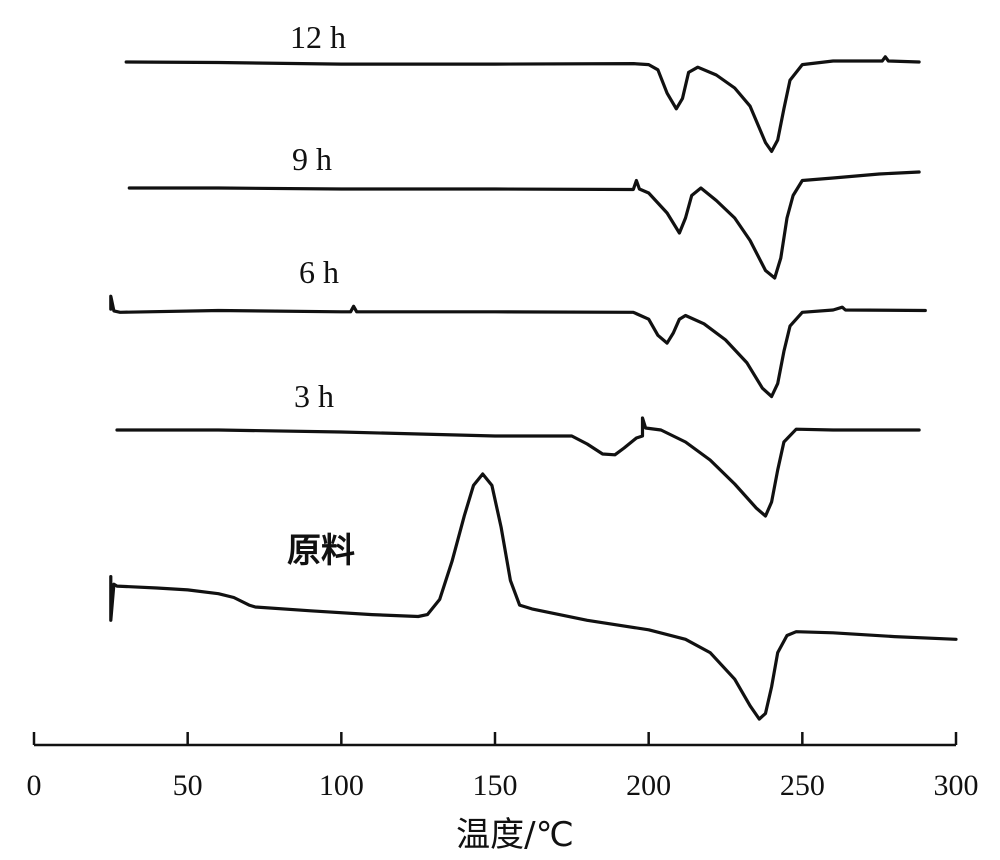  Describe the element at coordinates (515, 835) in the screenshot. I see `x-axis-title: 温度/℃` at that location.